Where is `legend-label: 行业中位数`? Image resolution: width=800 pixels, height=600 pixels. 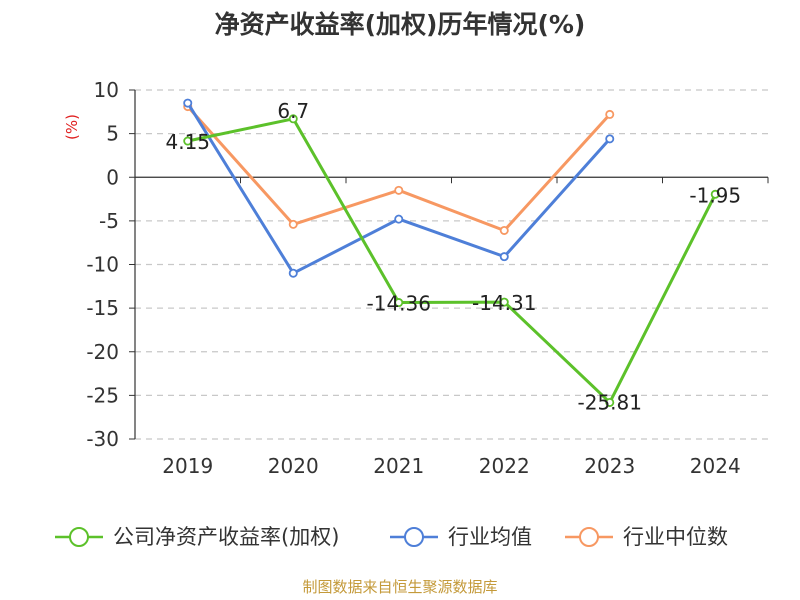
legend-label: 行业中位数 is located at coordinates (675, 537).